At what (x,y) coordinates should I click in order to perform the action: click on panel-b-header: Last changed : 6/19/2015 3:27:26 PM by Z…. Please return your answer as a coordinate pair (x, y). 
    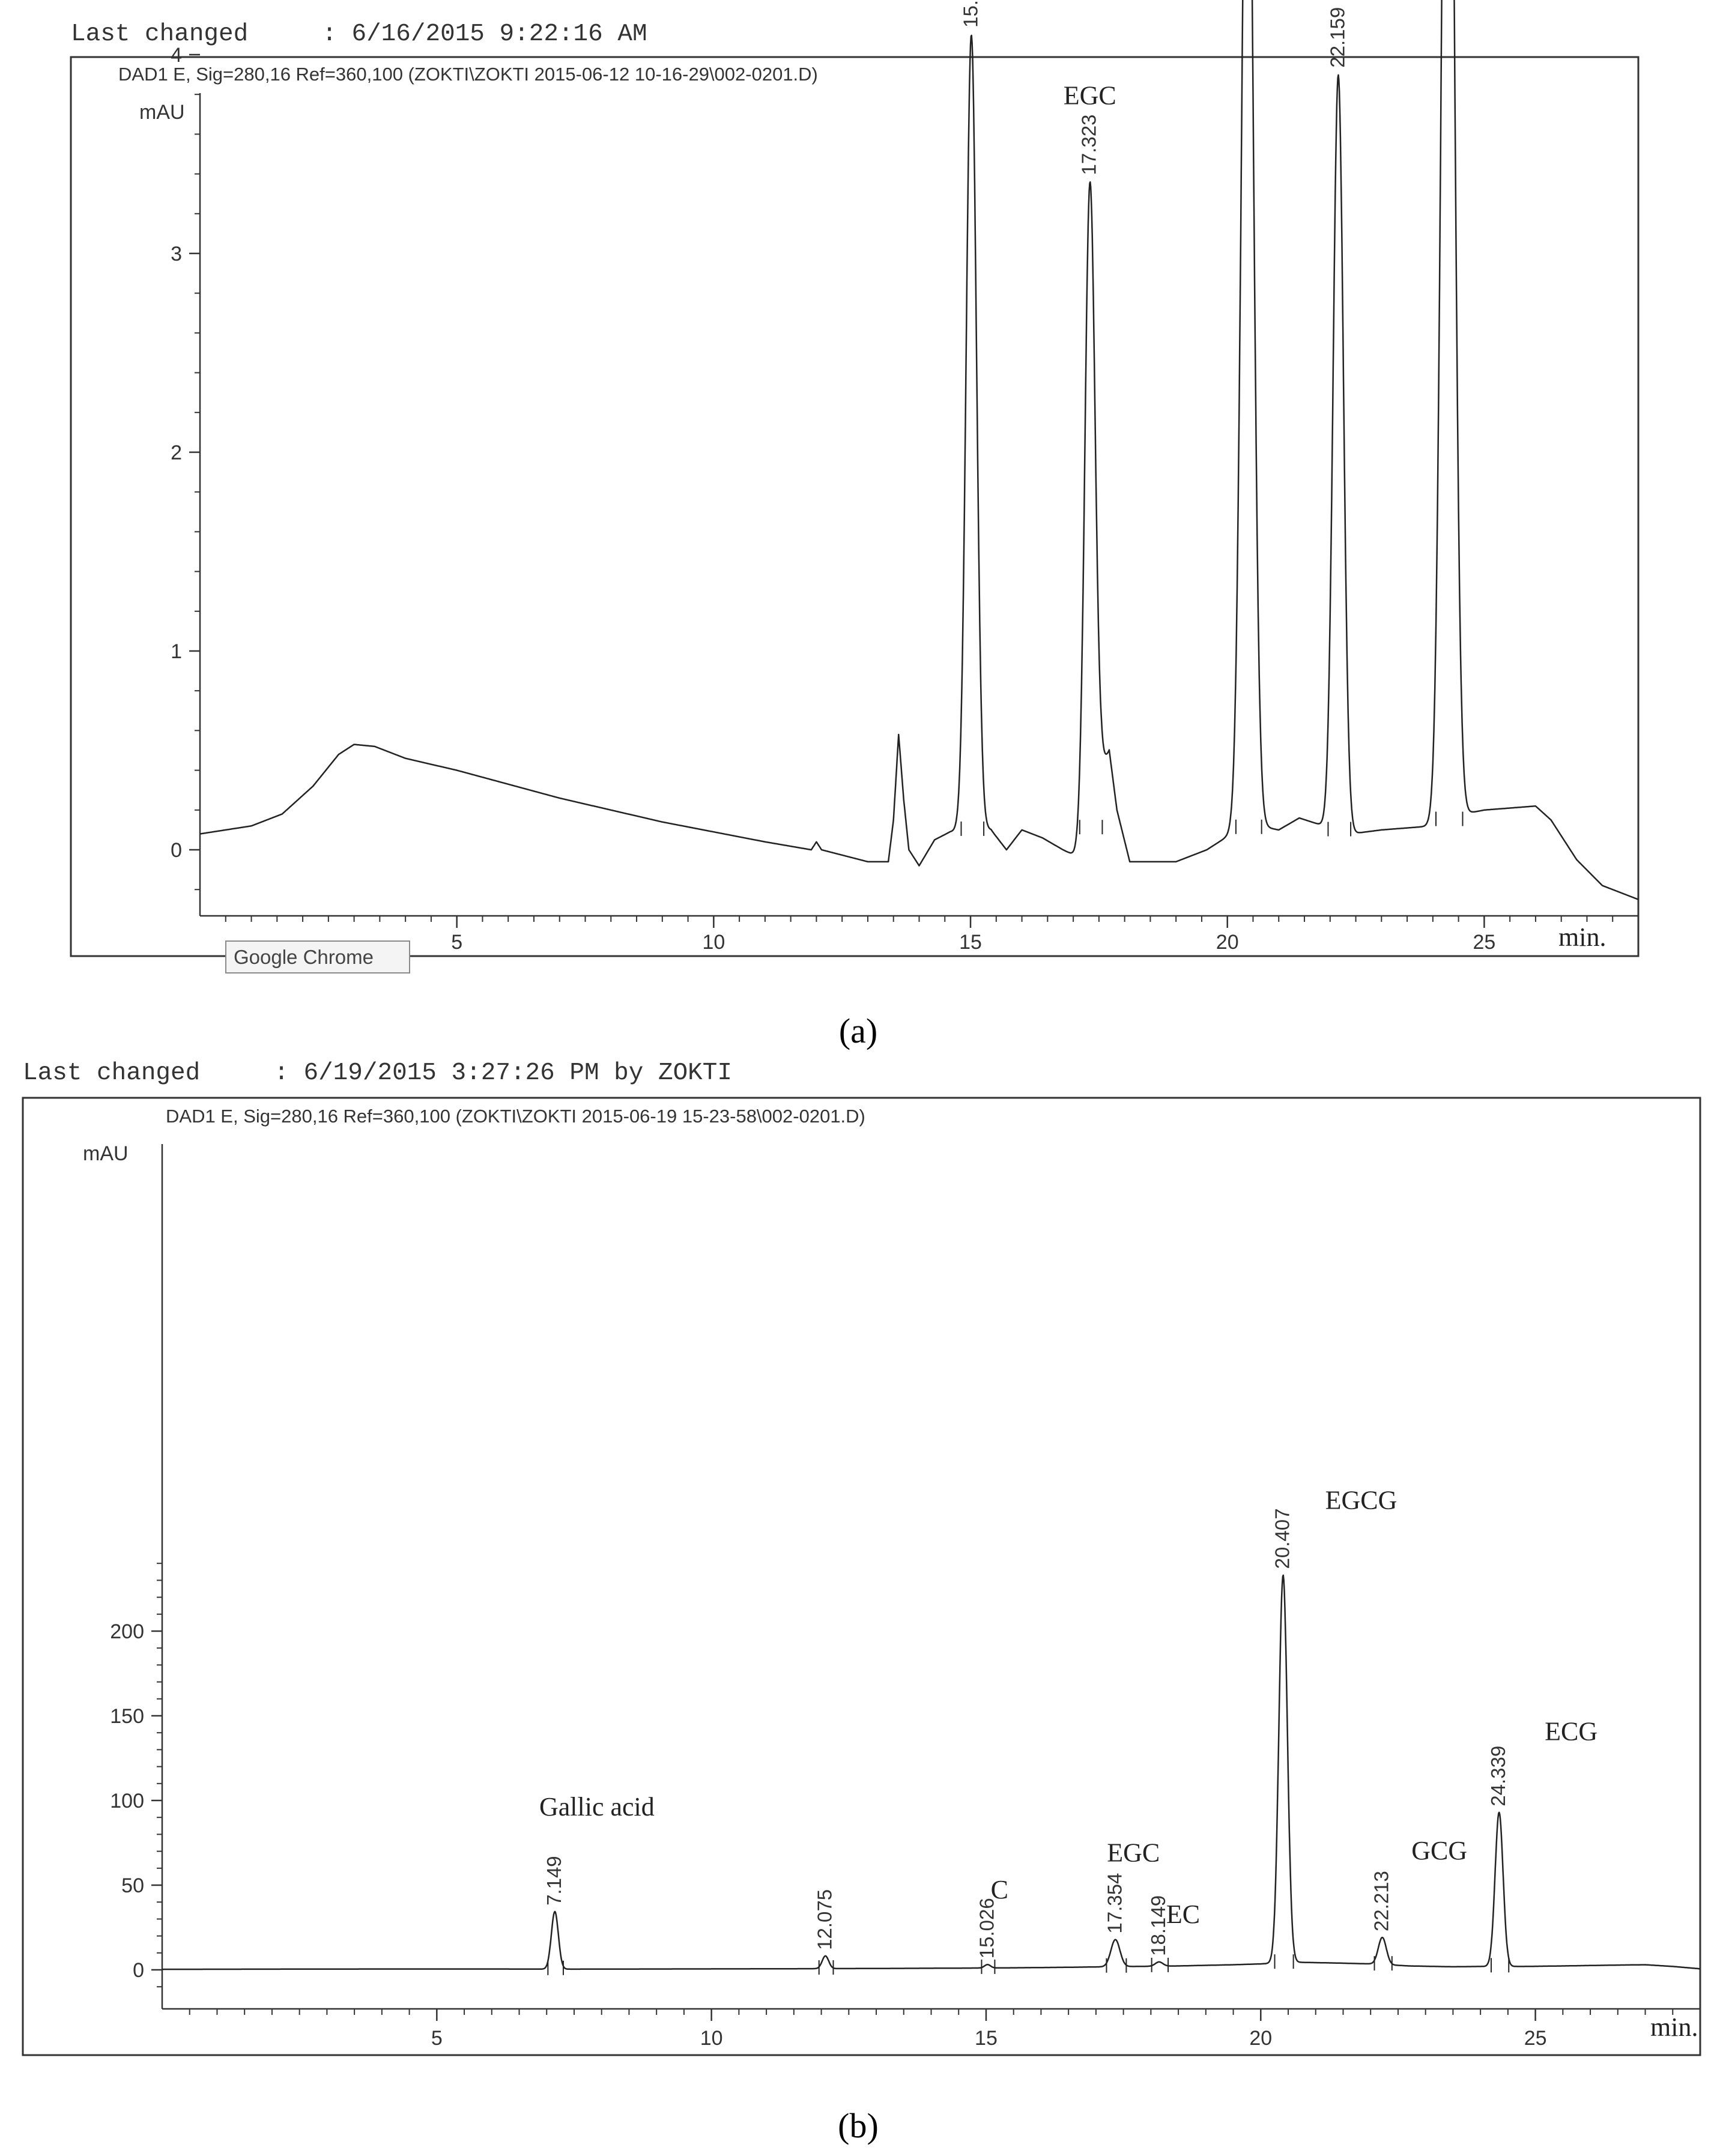
    Looking at the image, I should click on (377, 1073).